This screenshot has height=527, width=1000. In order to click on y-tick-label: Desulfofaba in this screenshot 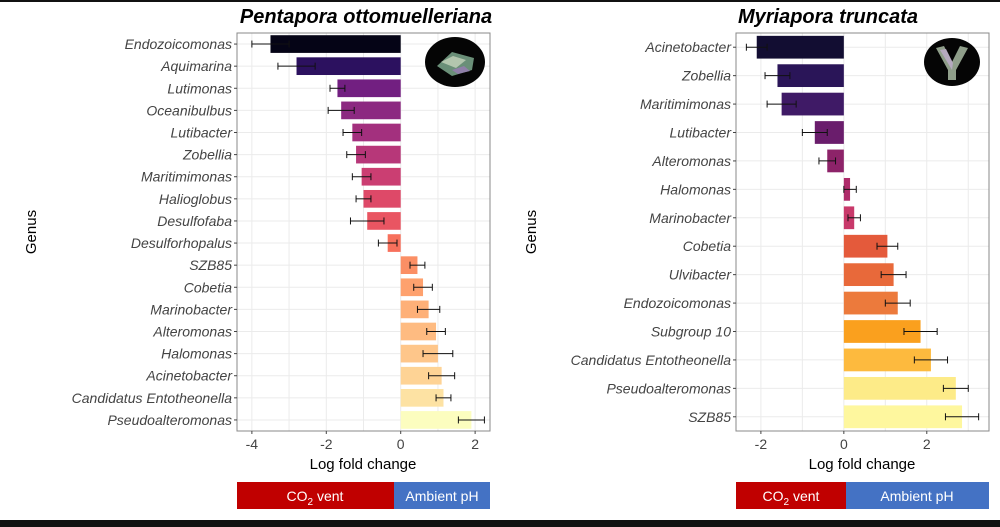, I will do `click(194, 221)`.